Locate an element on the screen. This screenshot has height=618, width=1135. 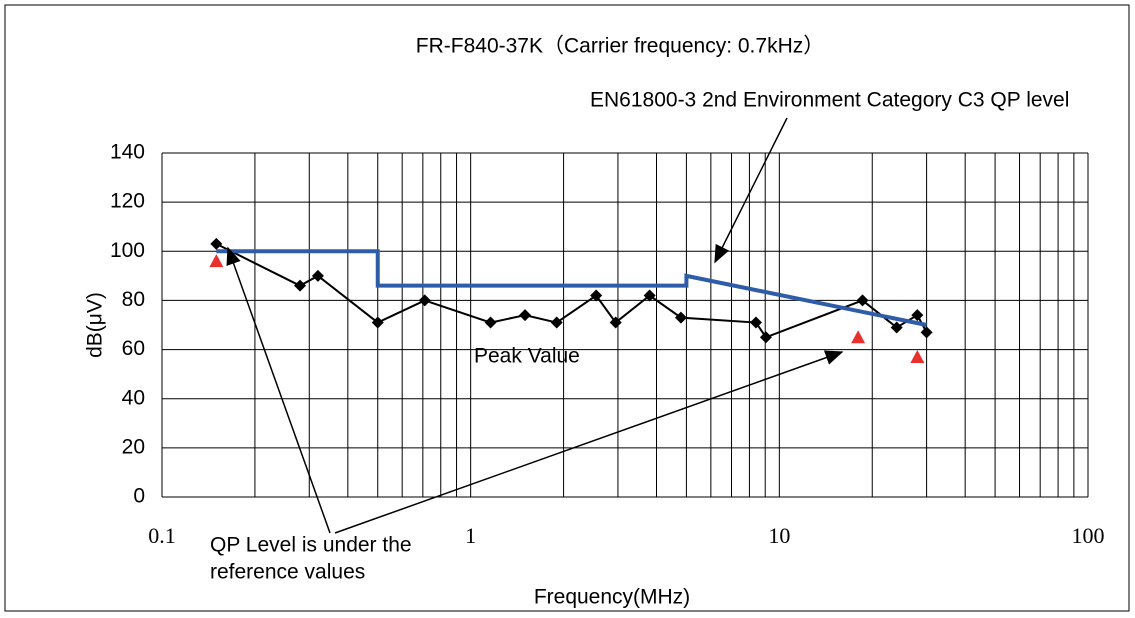
y-tick-label: 40 is located at coordinates (133, 397).